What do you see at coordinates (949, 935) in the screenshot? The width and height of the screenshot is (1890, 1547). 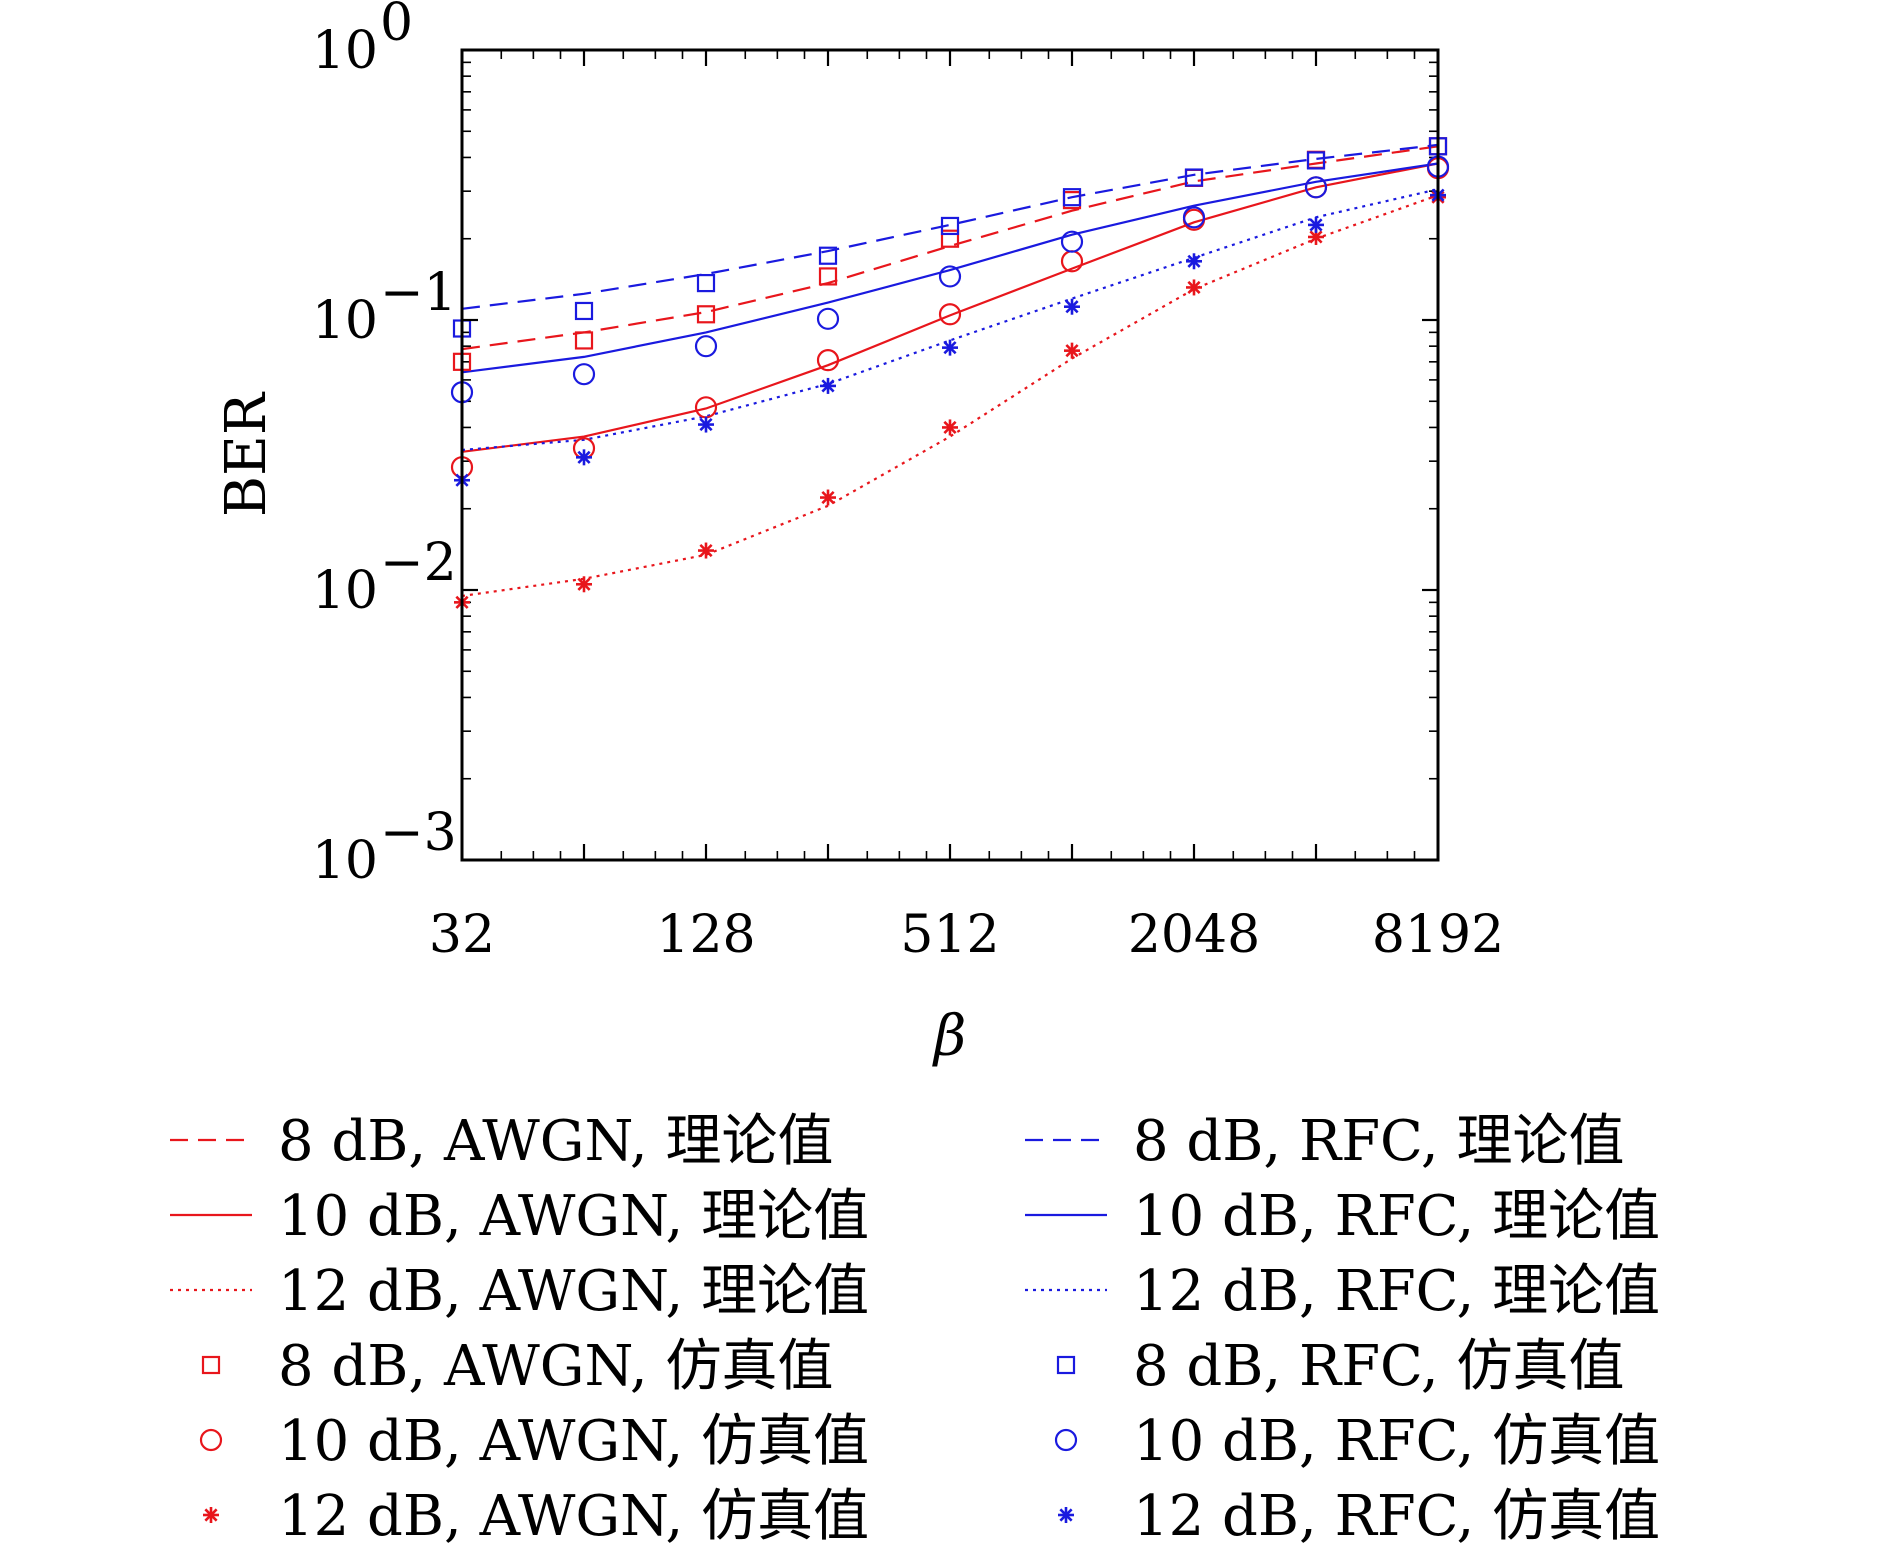 I see `x-tick-label: 512` at bounding box center [949, 935].